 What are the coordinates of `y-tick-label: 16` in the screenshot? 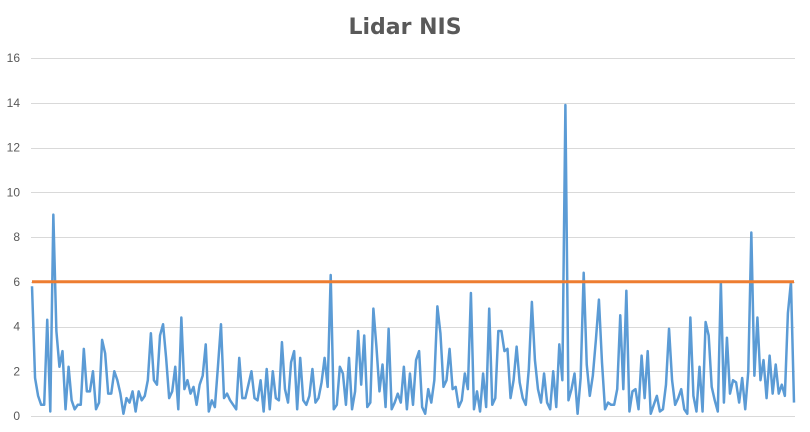 It's located at (14, 58).